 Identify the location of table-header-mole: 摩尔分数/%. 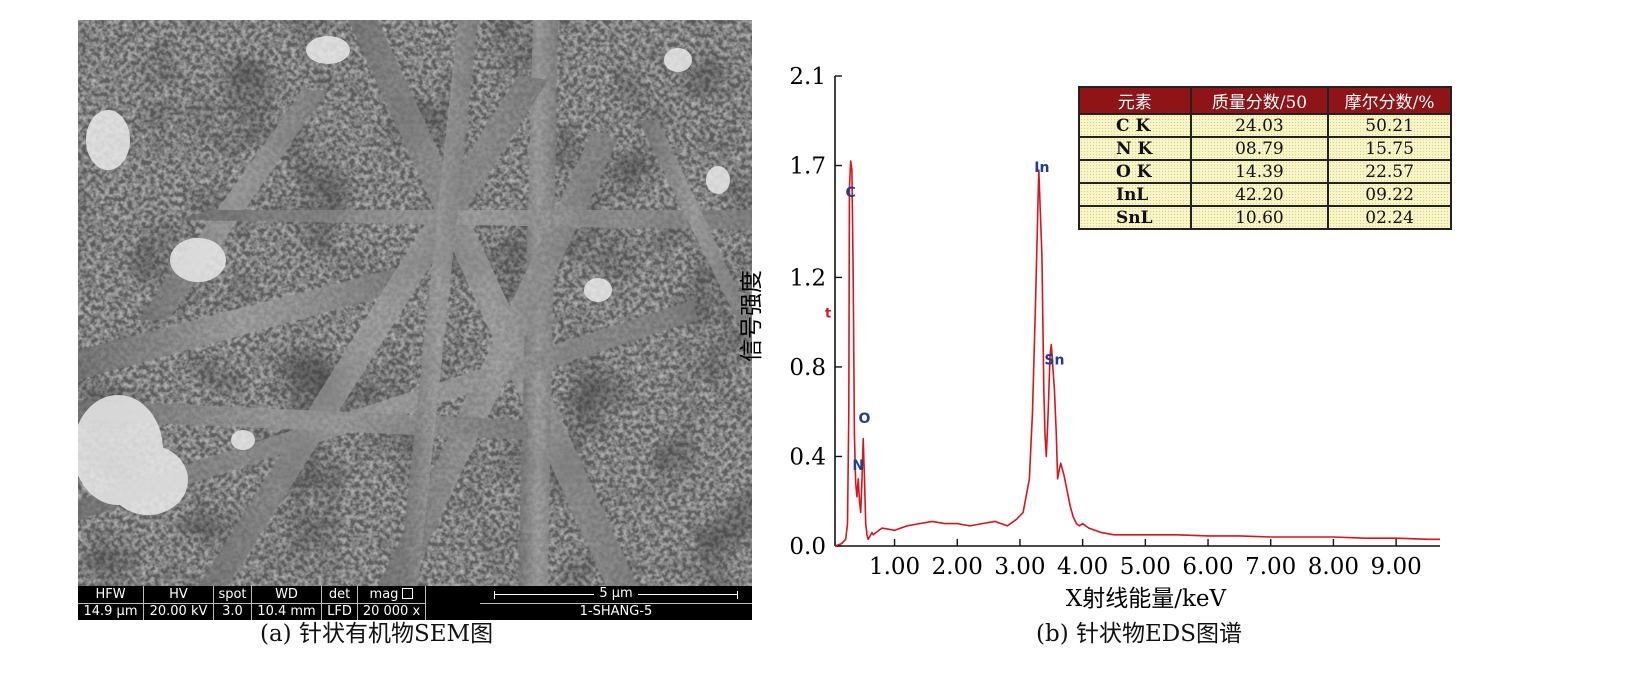
(1389, 100).